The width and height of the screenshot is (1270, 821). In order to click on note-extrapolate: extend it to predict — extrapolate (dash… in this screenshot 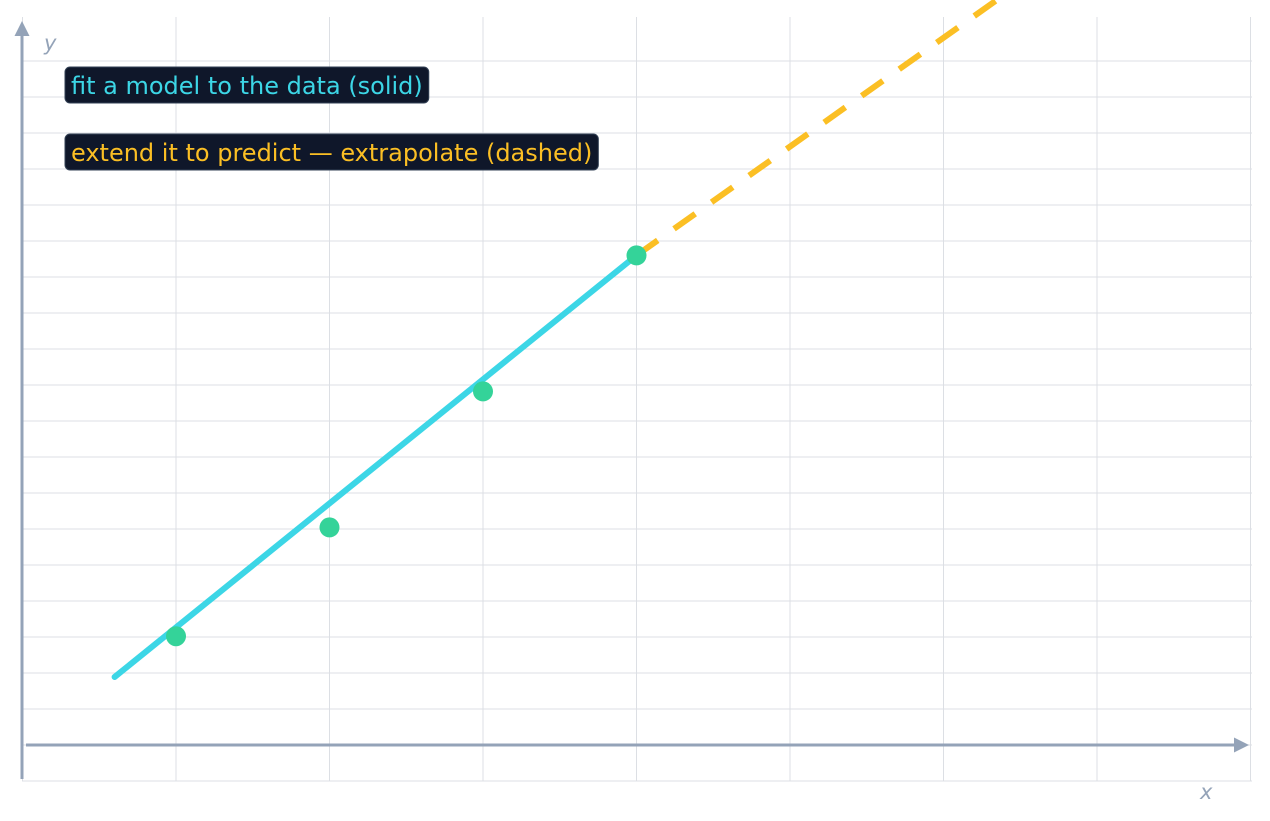, I will do `click(331, 152)`.